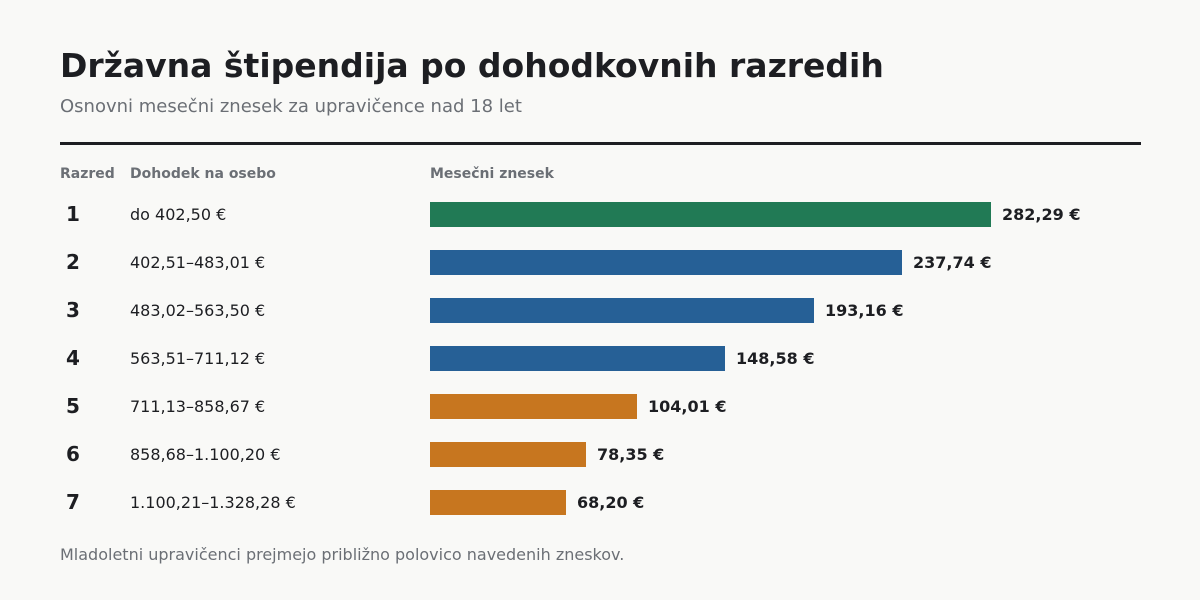 The width and height of the screenshot is (1200, 600). Describe the element at coordinates (73, 310) in the screenshot. I see `rank-label: 3` at that location.